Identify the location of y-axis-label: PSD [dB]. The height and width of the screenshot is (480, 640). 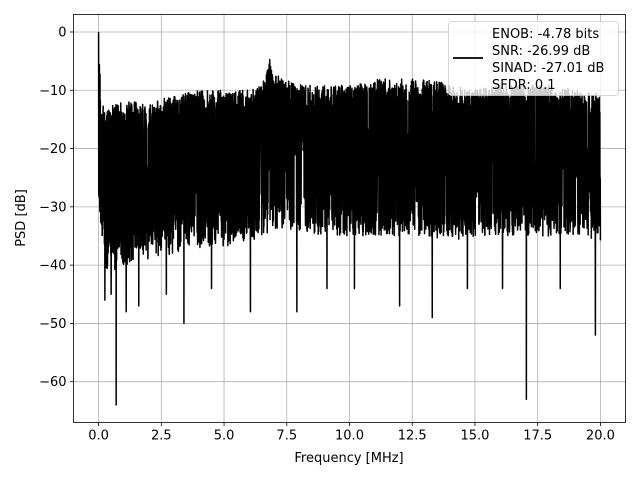
(21, 218).